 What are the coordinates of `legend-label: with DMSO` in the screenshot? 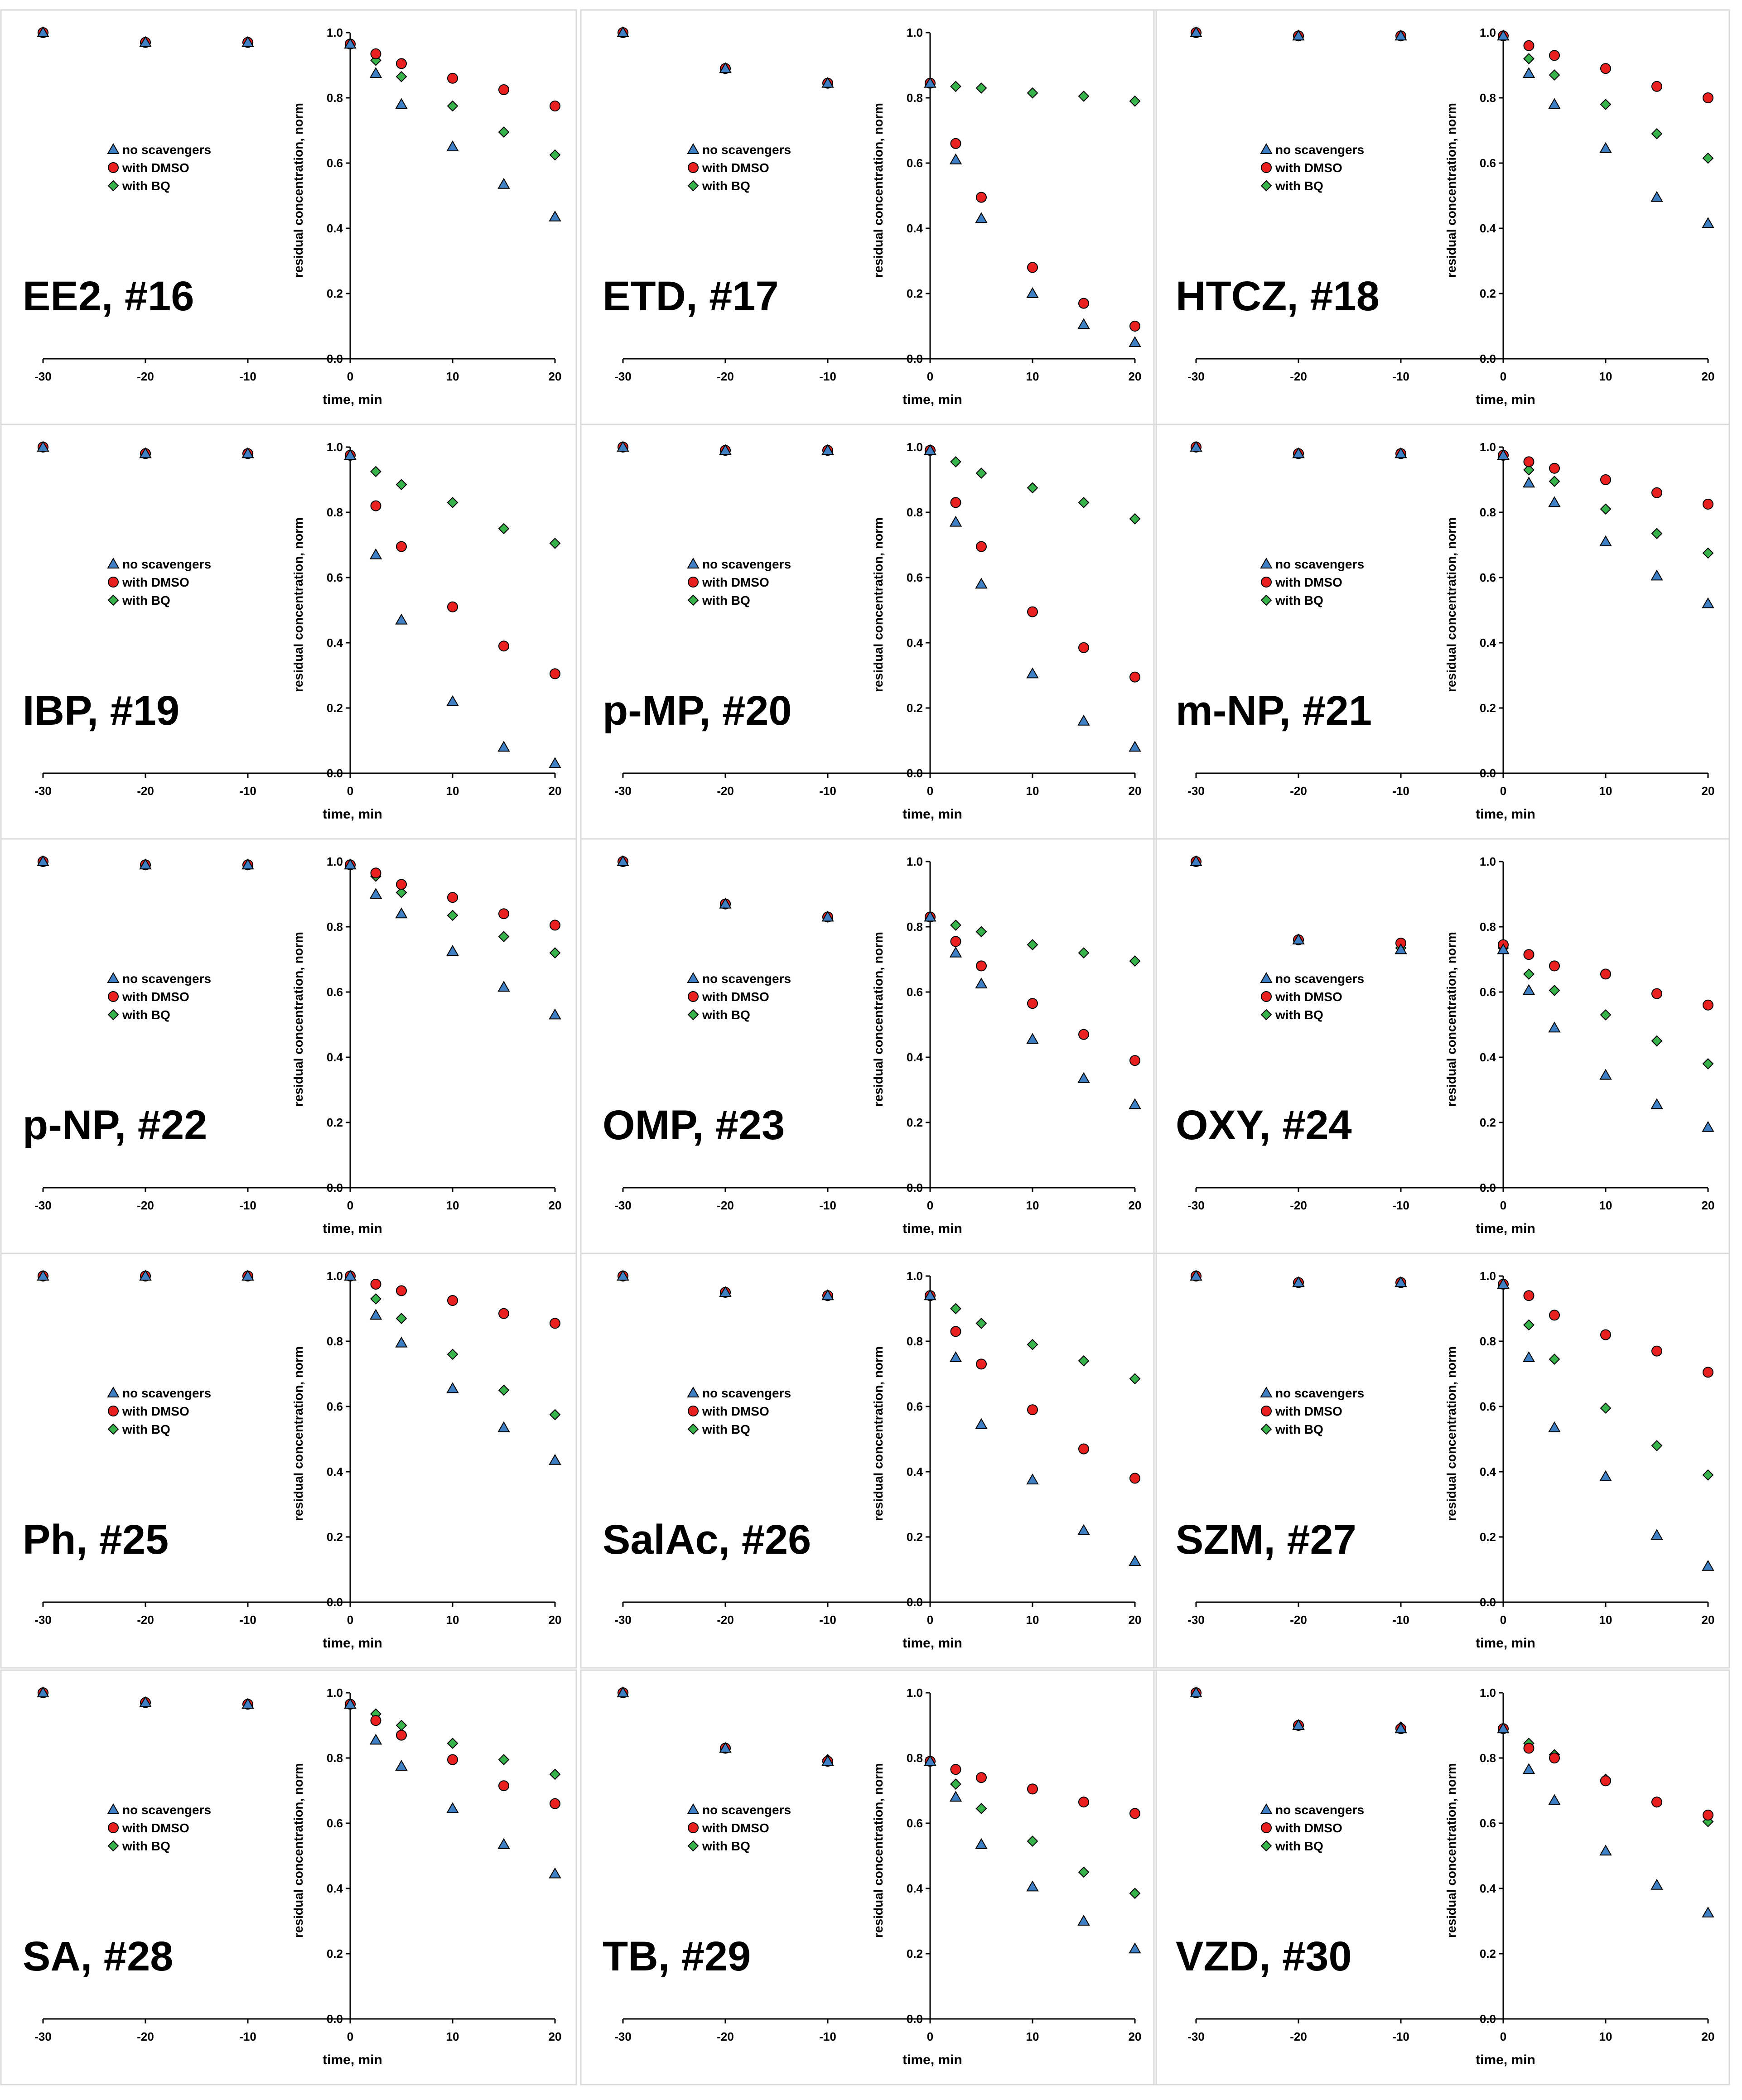 It's located at (735, 1411).